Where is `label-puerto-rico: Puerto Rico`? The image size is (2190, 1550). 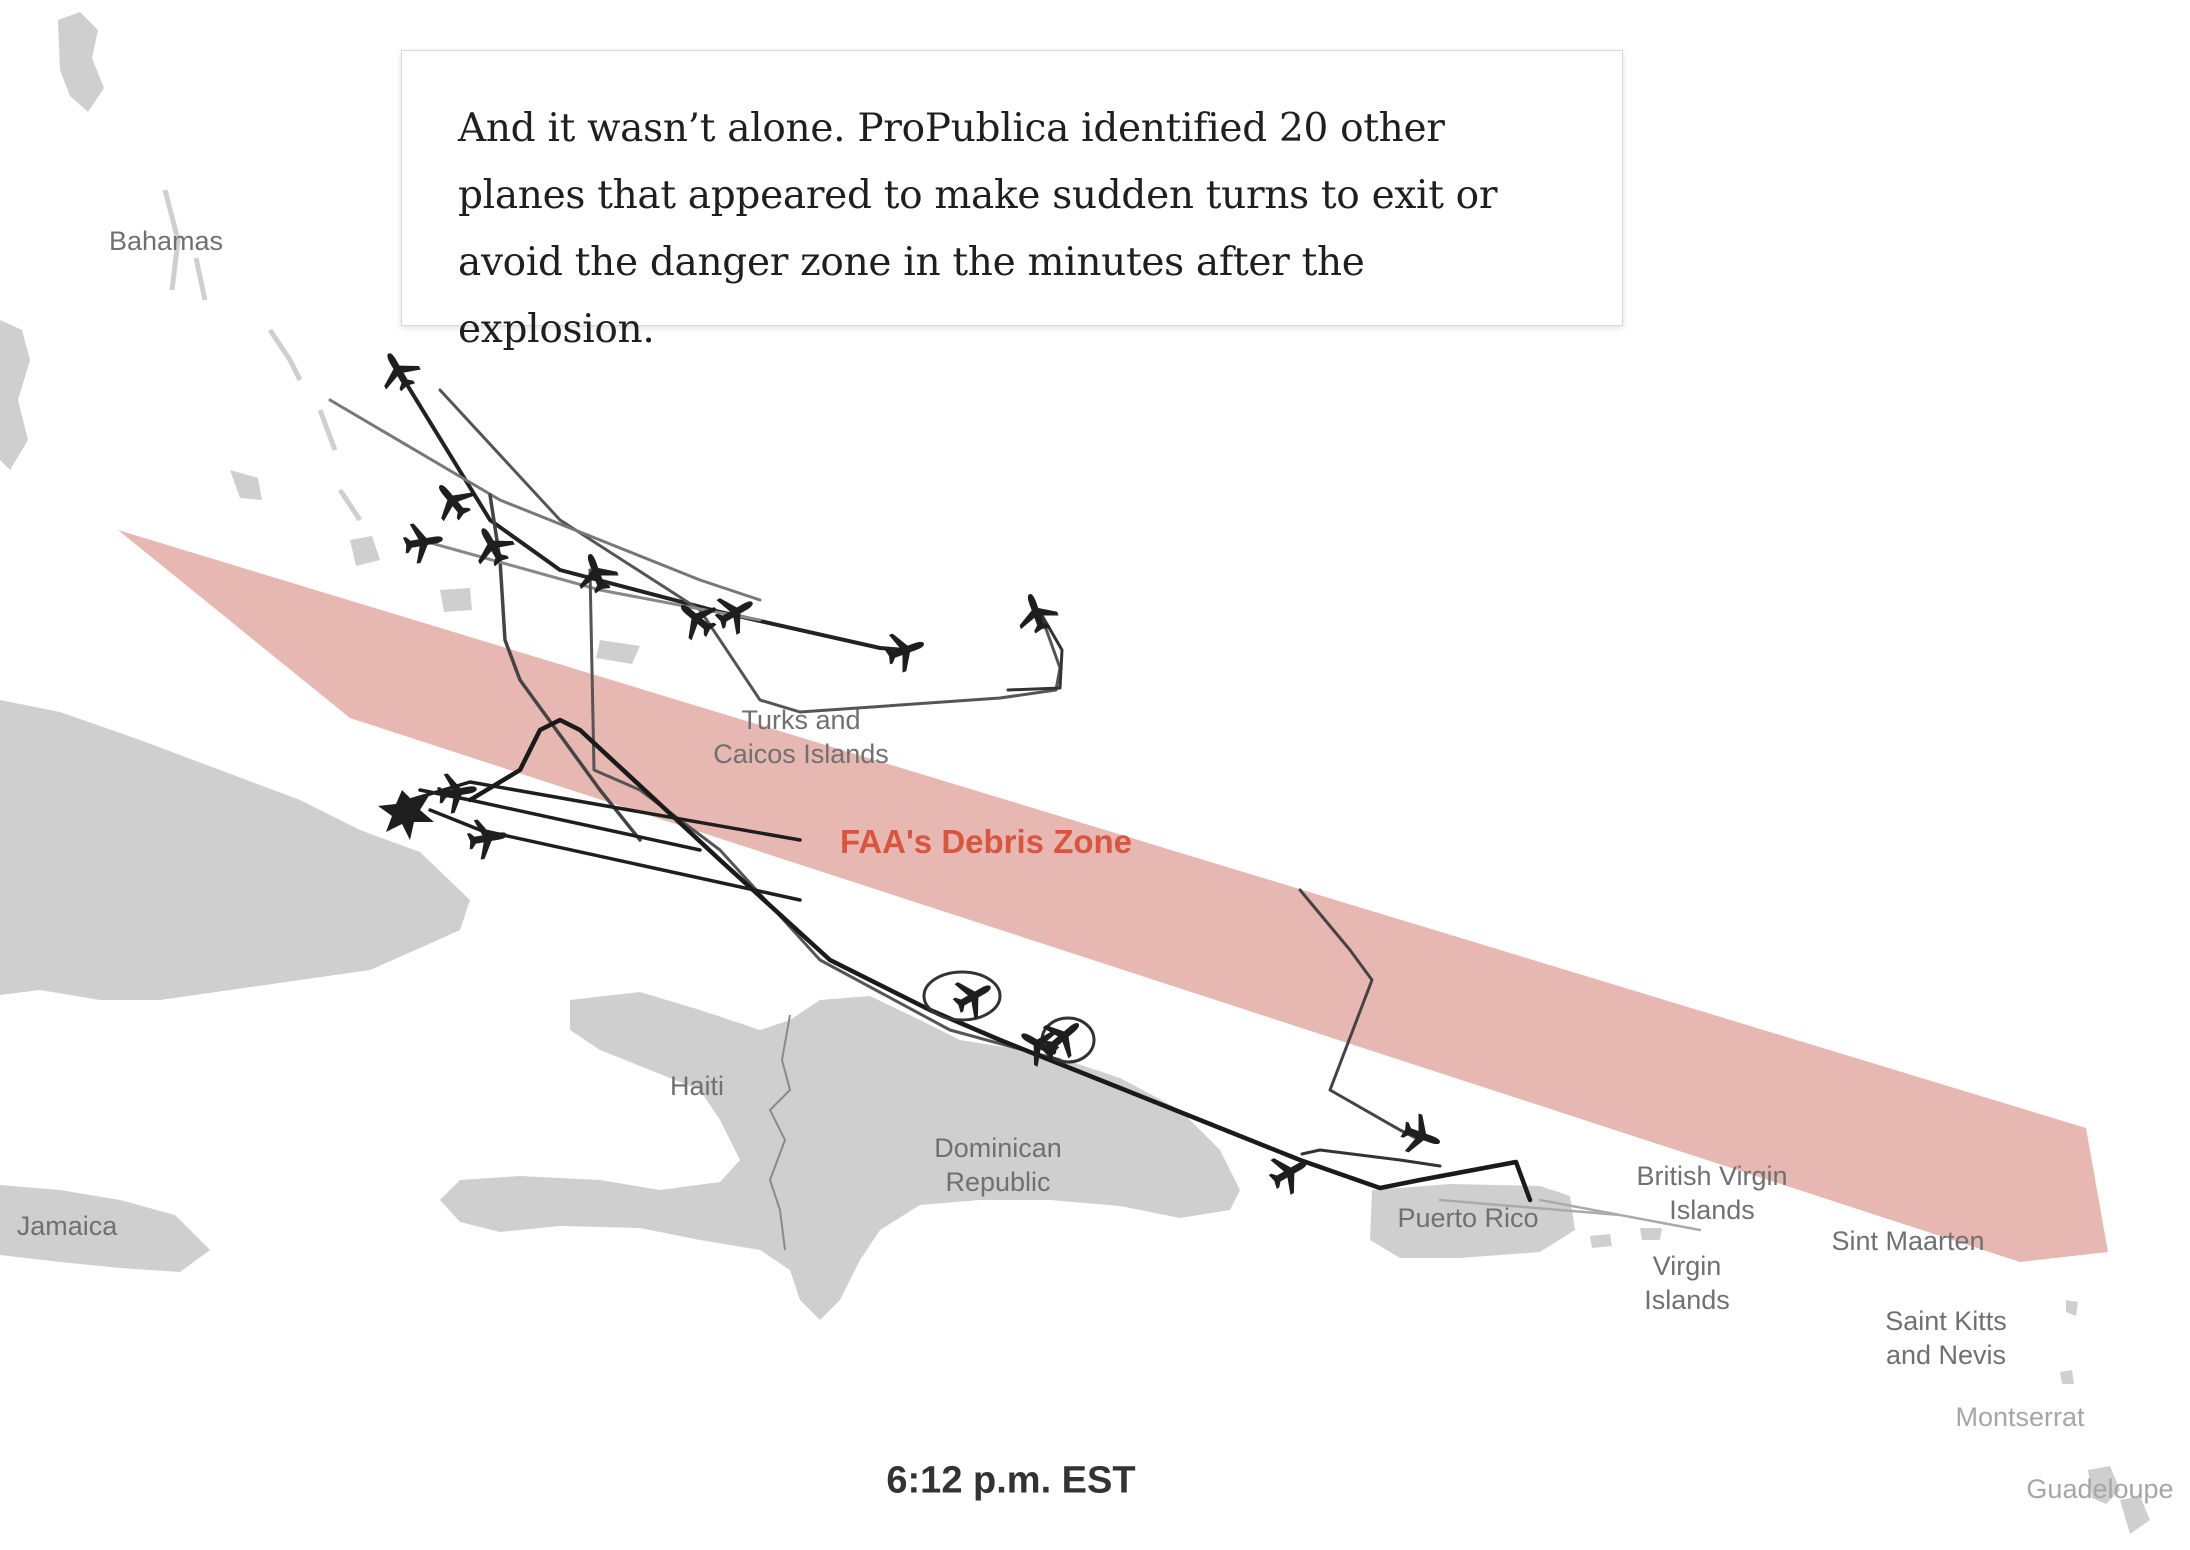 label-puerto-rico: Puerto Rico is located at coordinates (1468, 1218).